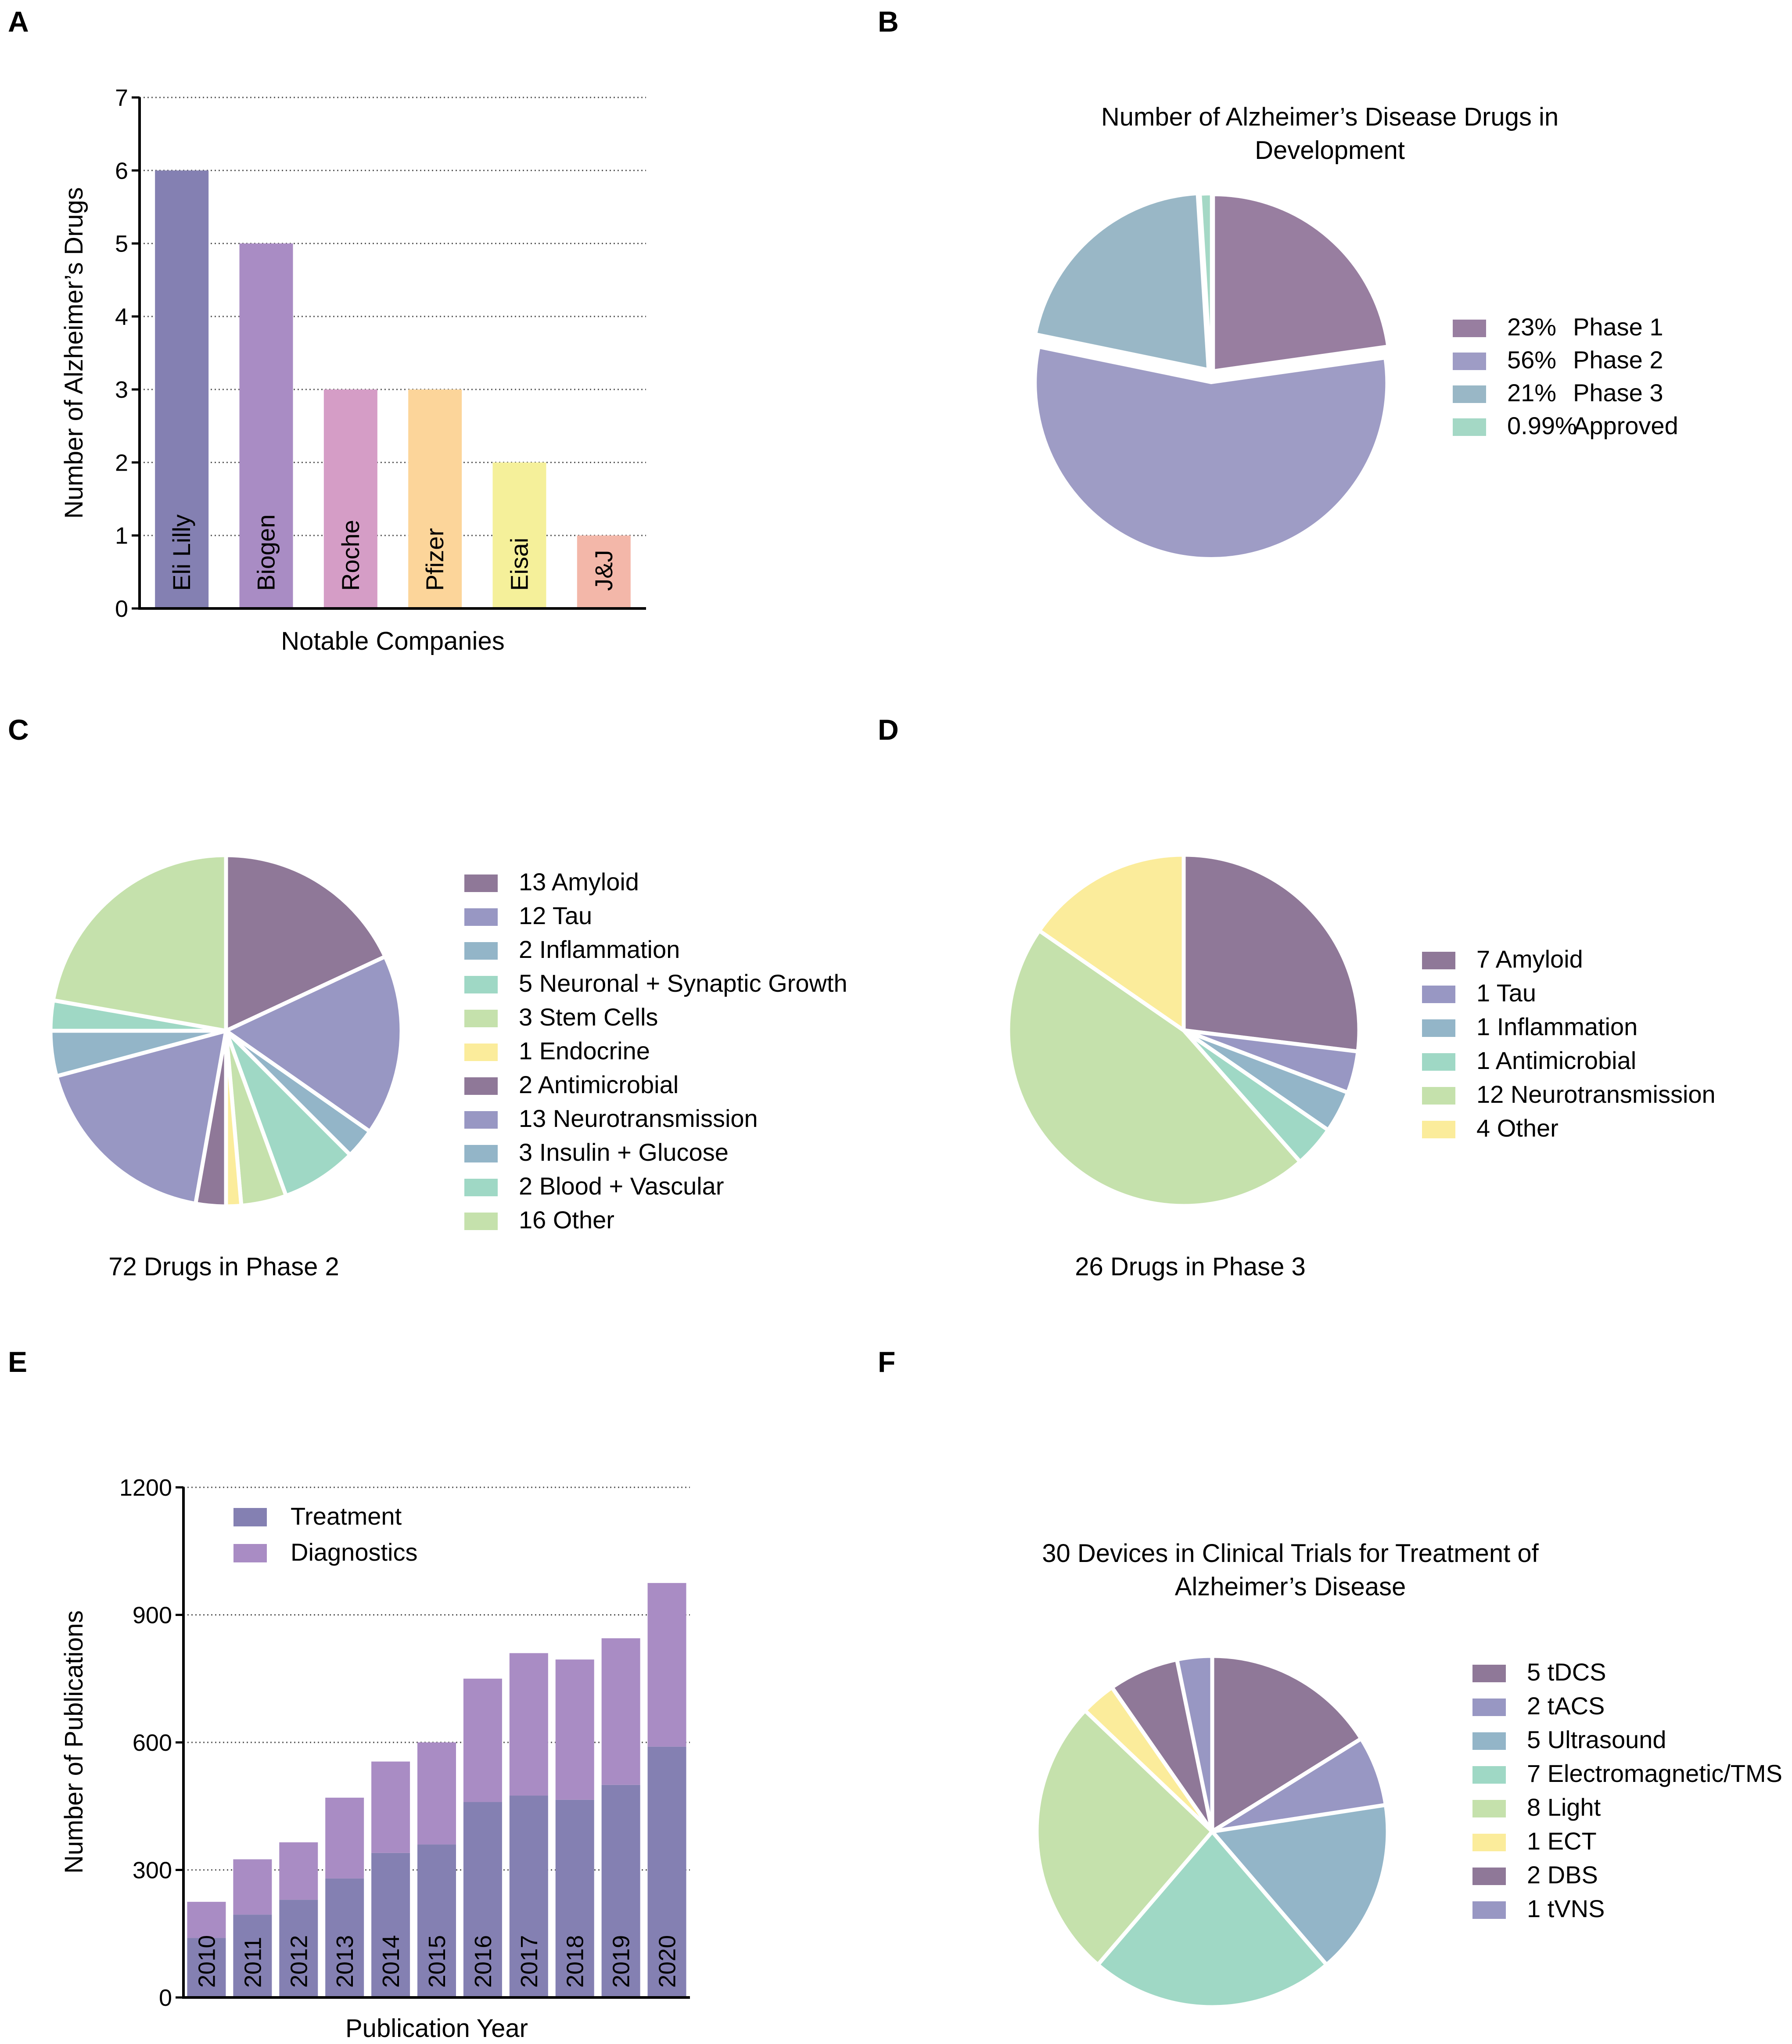 This screenshot has width=1792, height=2044. I want to click on panel-f-legend-label: 8 Light, so click(1564, 1807).